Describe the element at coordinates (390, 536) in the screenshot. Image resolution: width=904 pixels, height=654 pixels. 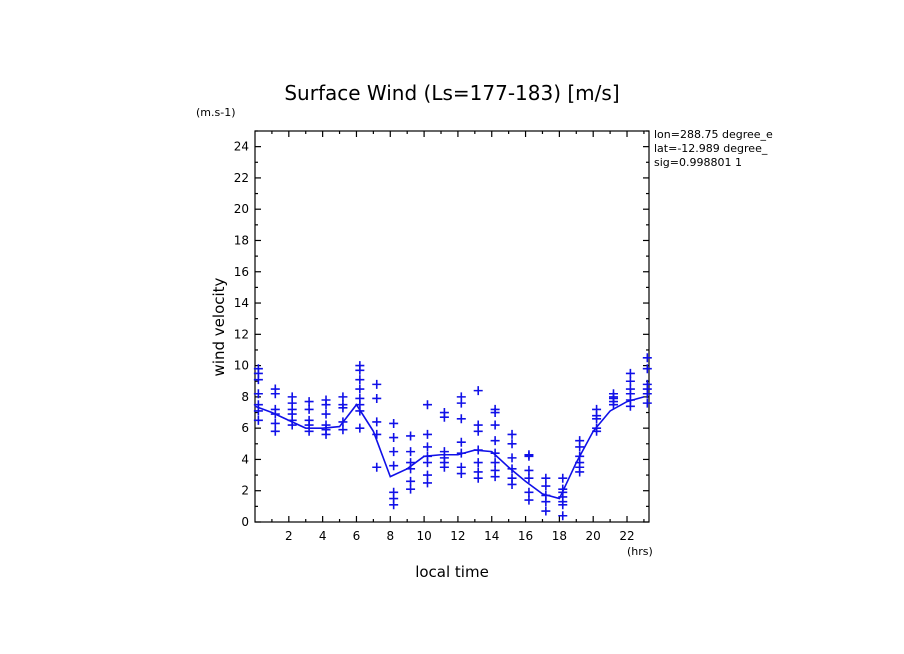
I see `x-tick-label: 8` at that location.